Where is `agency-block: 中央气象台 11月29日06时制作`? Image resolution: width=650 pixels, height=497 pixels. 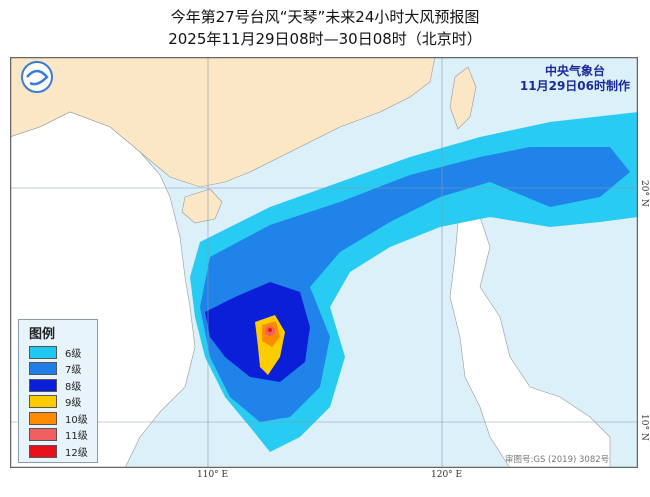 agency-block: 中央气象台 11月29日06时制作 is located at coordinates (575, 79).